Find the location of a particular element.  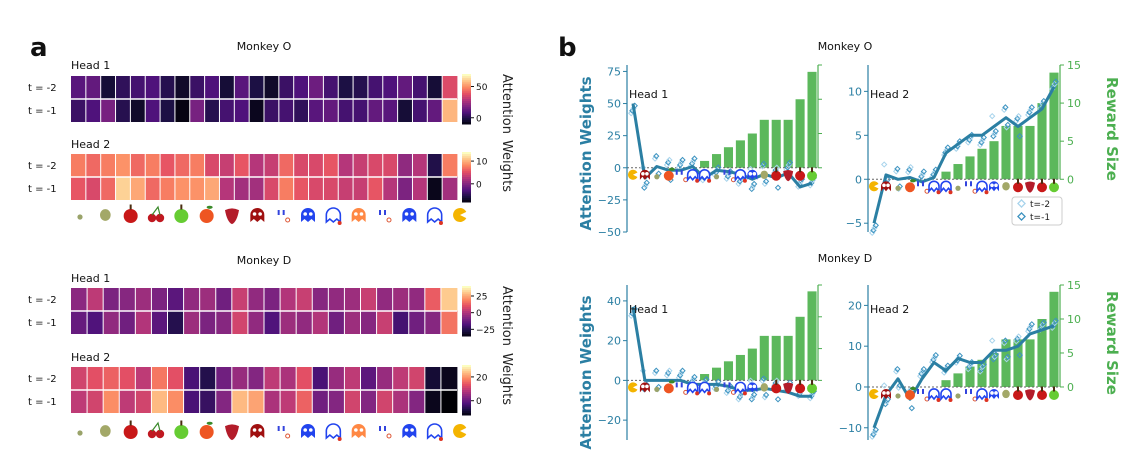

left-tick-label: 25 is located at coordinates (614, 136).